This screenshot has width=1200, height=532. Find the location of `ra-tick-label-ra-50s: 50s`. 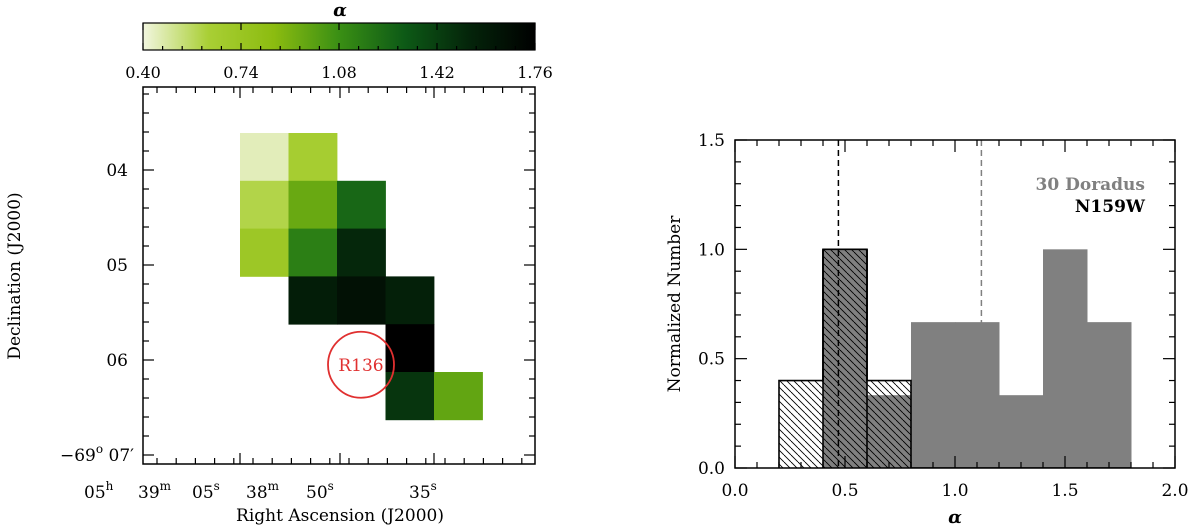

ra-tick-label-ra-50s: 50s is located at coordinates (320, 491).